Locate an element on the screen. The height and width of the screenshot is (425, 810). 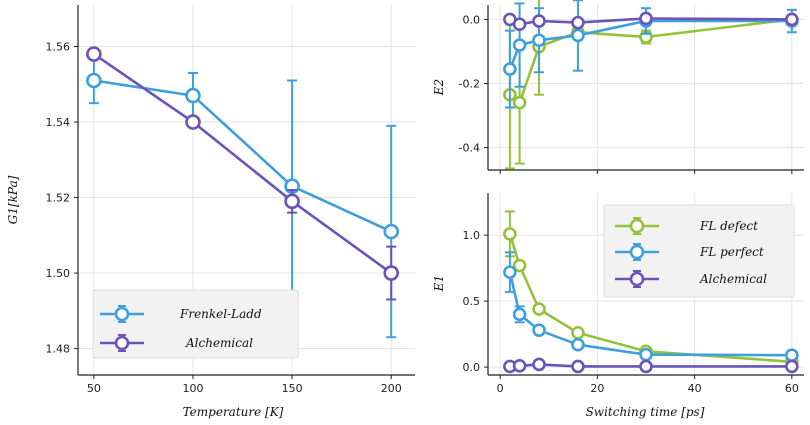
legend-label-fl-perfect: FL perfect is located at coordinates (731, 252).